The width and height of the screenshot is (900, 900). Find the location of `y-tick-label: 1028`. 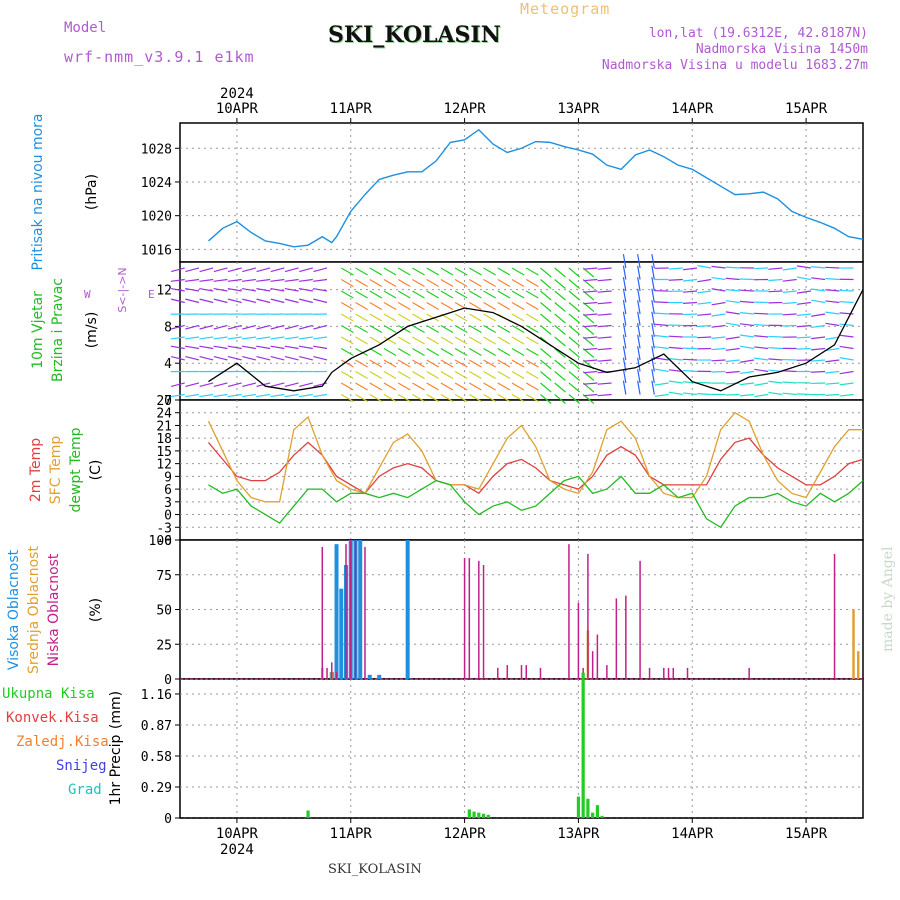

y-tick-label: 1028 is located at coordinates (156, 149).